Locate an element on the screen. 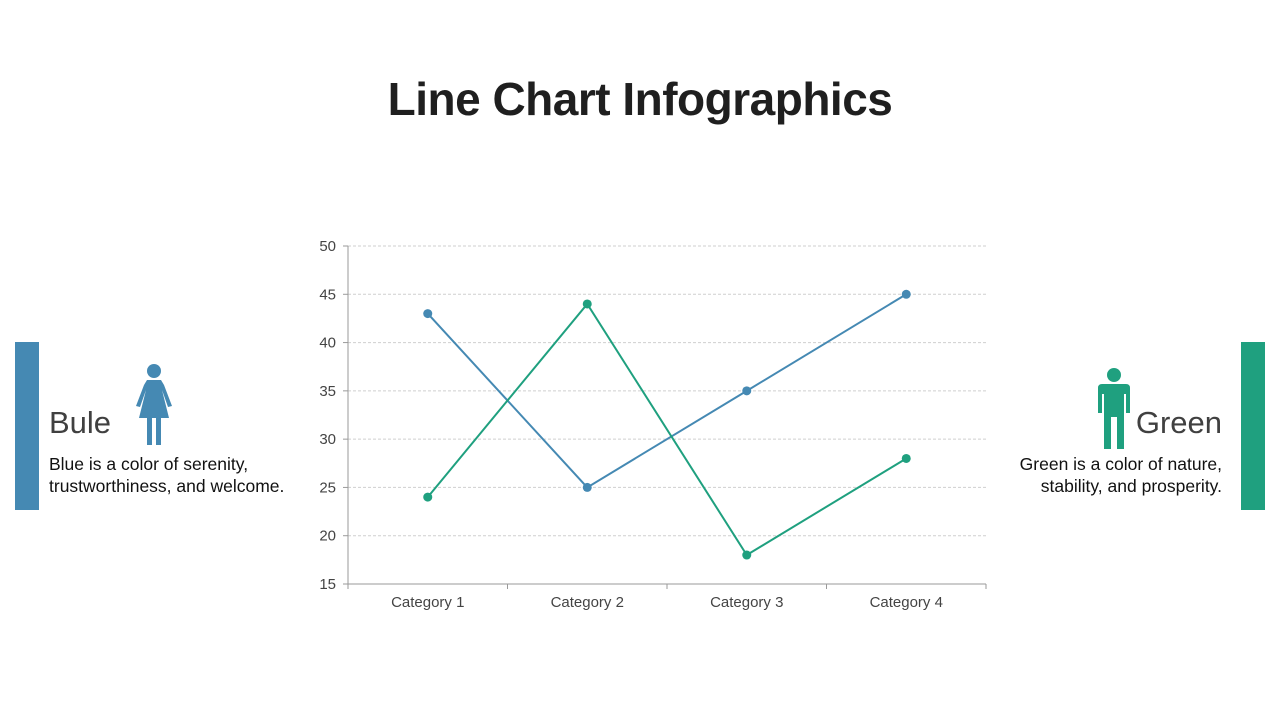 This screenshot has width=1280, height=720. blue-heading: Bule is located at coordinates (80, 422).